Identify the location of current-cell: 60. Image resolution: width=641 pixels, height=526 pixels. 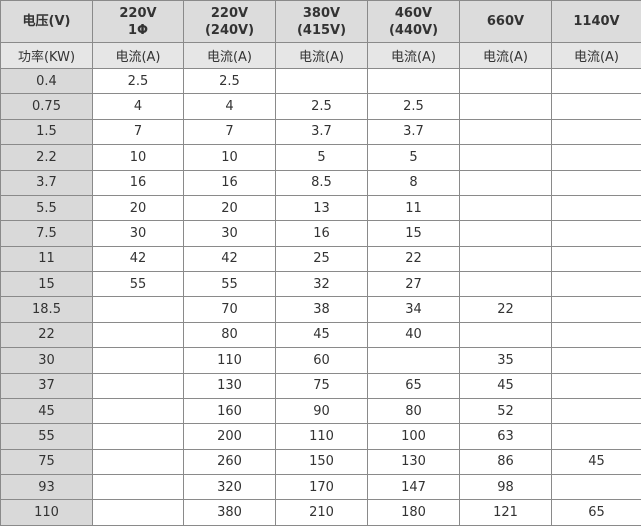
(321, 360).